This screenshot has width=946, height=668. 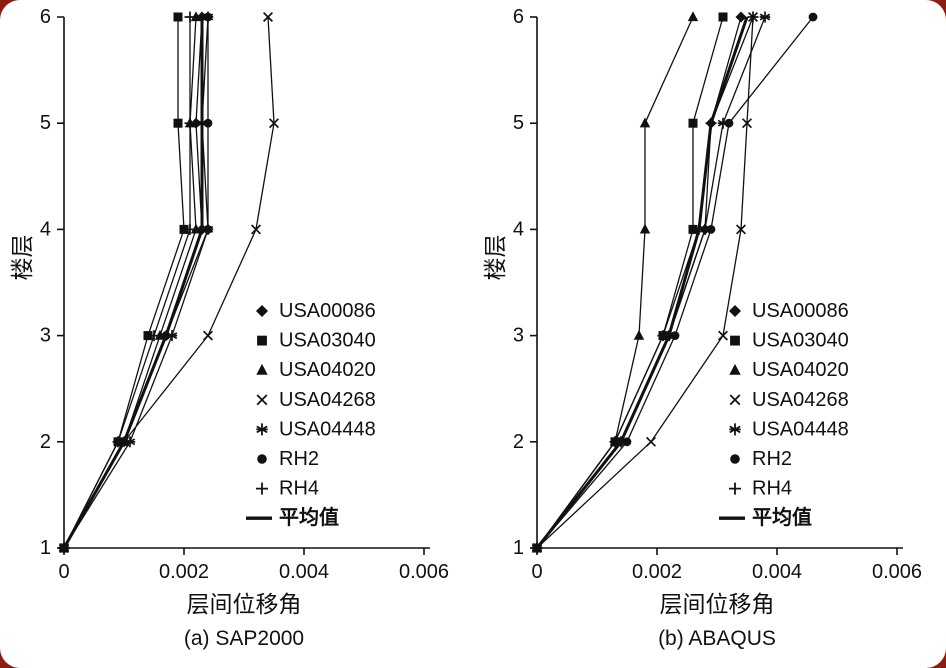 I want to click on chart-caption: (b) ABAQUS, so click(x=717, y=638).